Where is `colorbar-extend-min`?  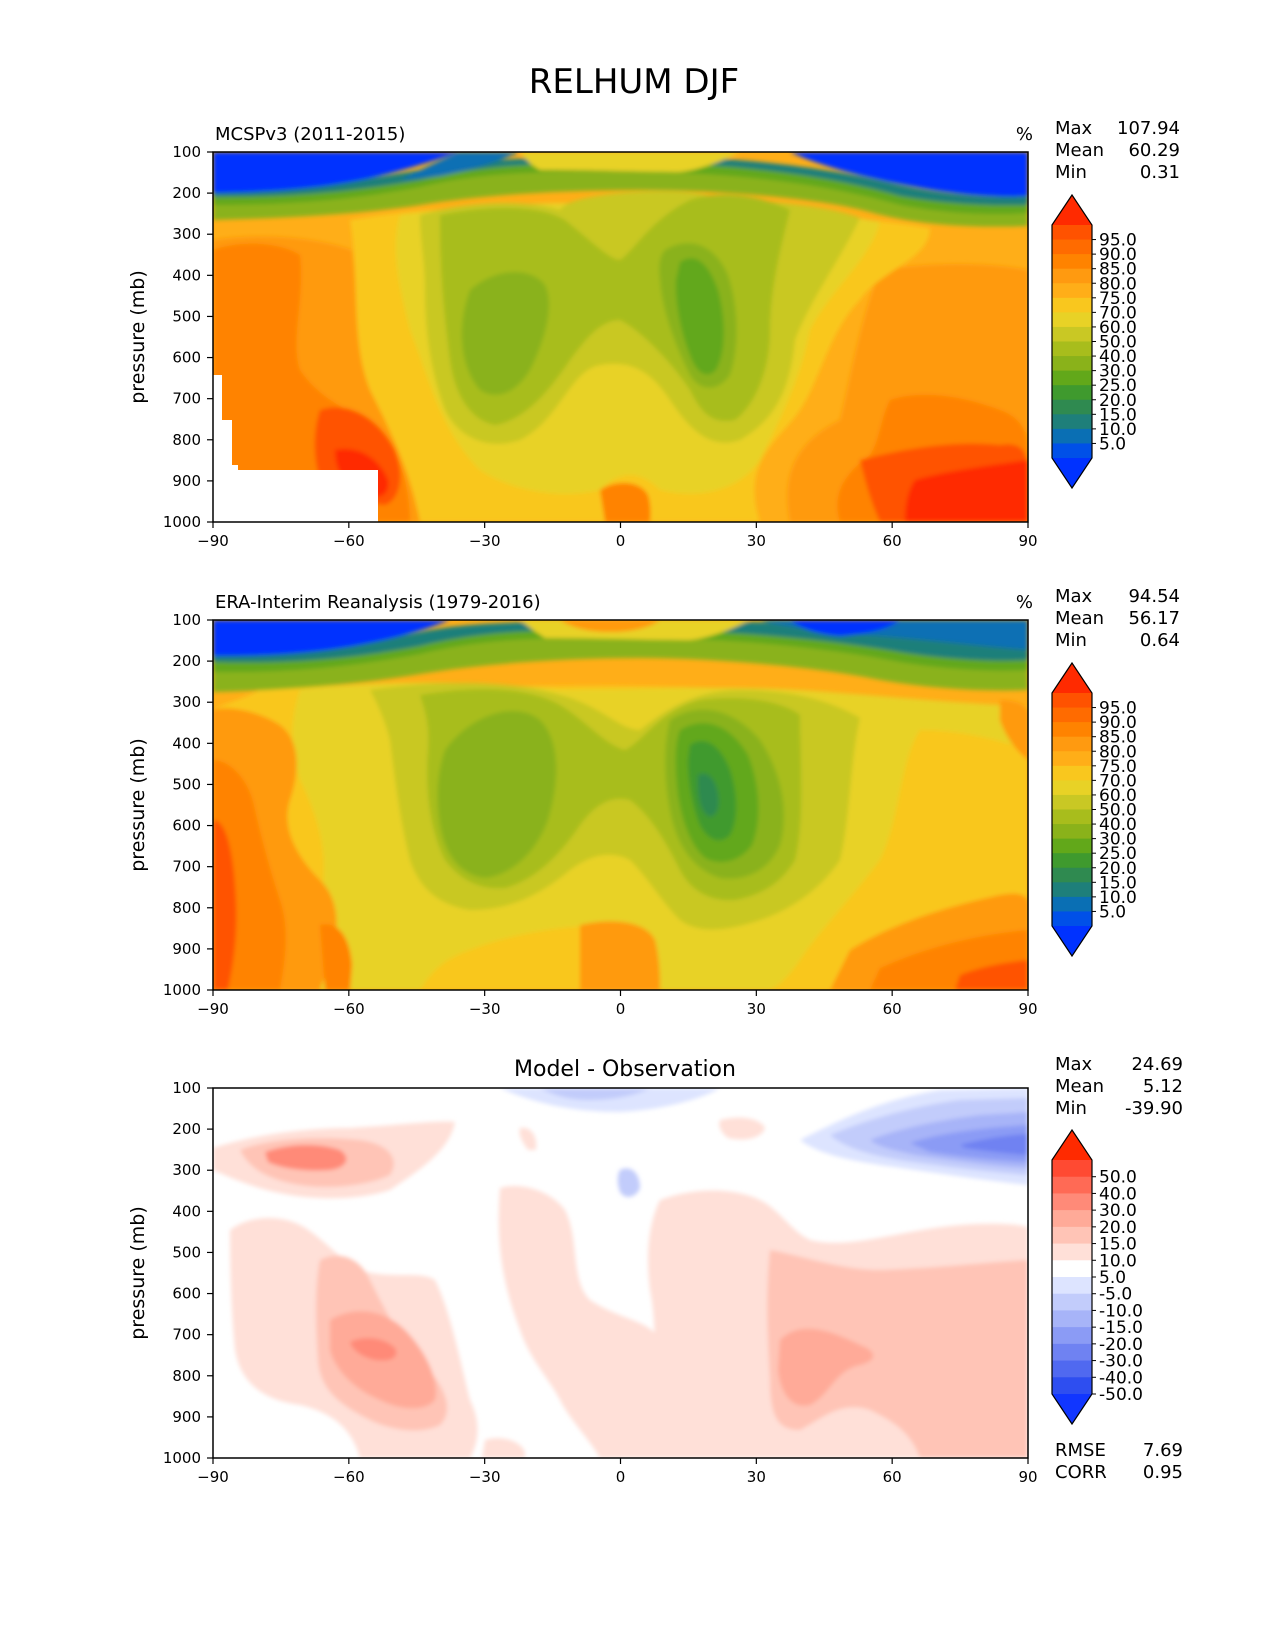 colorbar-extend-min is located at coordinates (1072, 473).